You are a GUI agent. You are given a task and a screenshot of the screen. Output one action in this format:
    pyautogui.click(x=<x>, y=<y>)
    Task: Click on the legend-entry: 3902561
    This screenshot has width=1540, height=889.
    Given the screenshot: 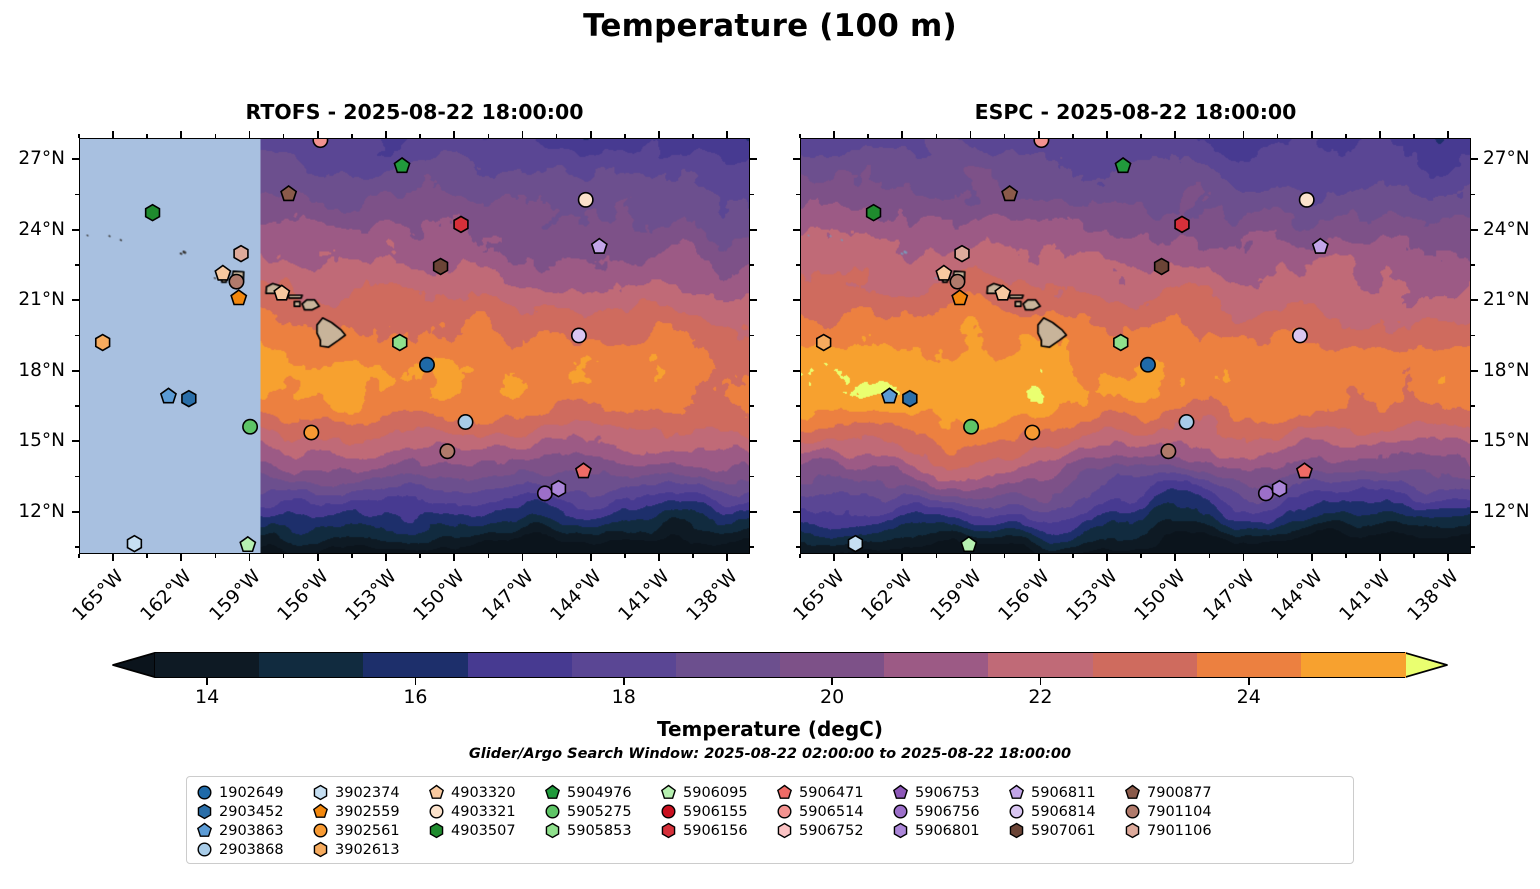 What is the action you would take?
    pyautogui.click(x=369, y=830)
    